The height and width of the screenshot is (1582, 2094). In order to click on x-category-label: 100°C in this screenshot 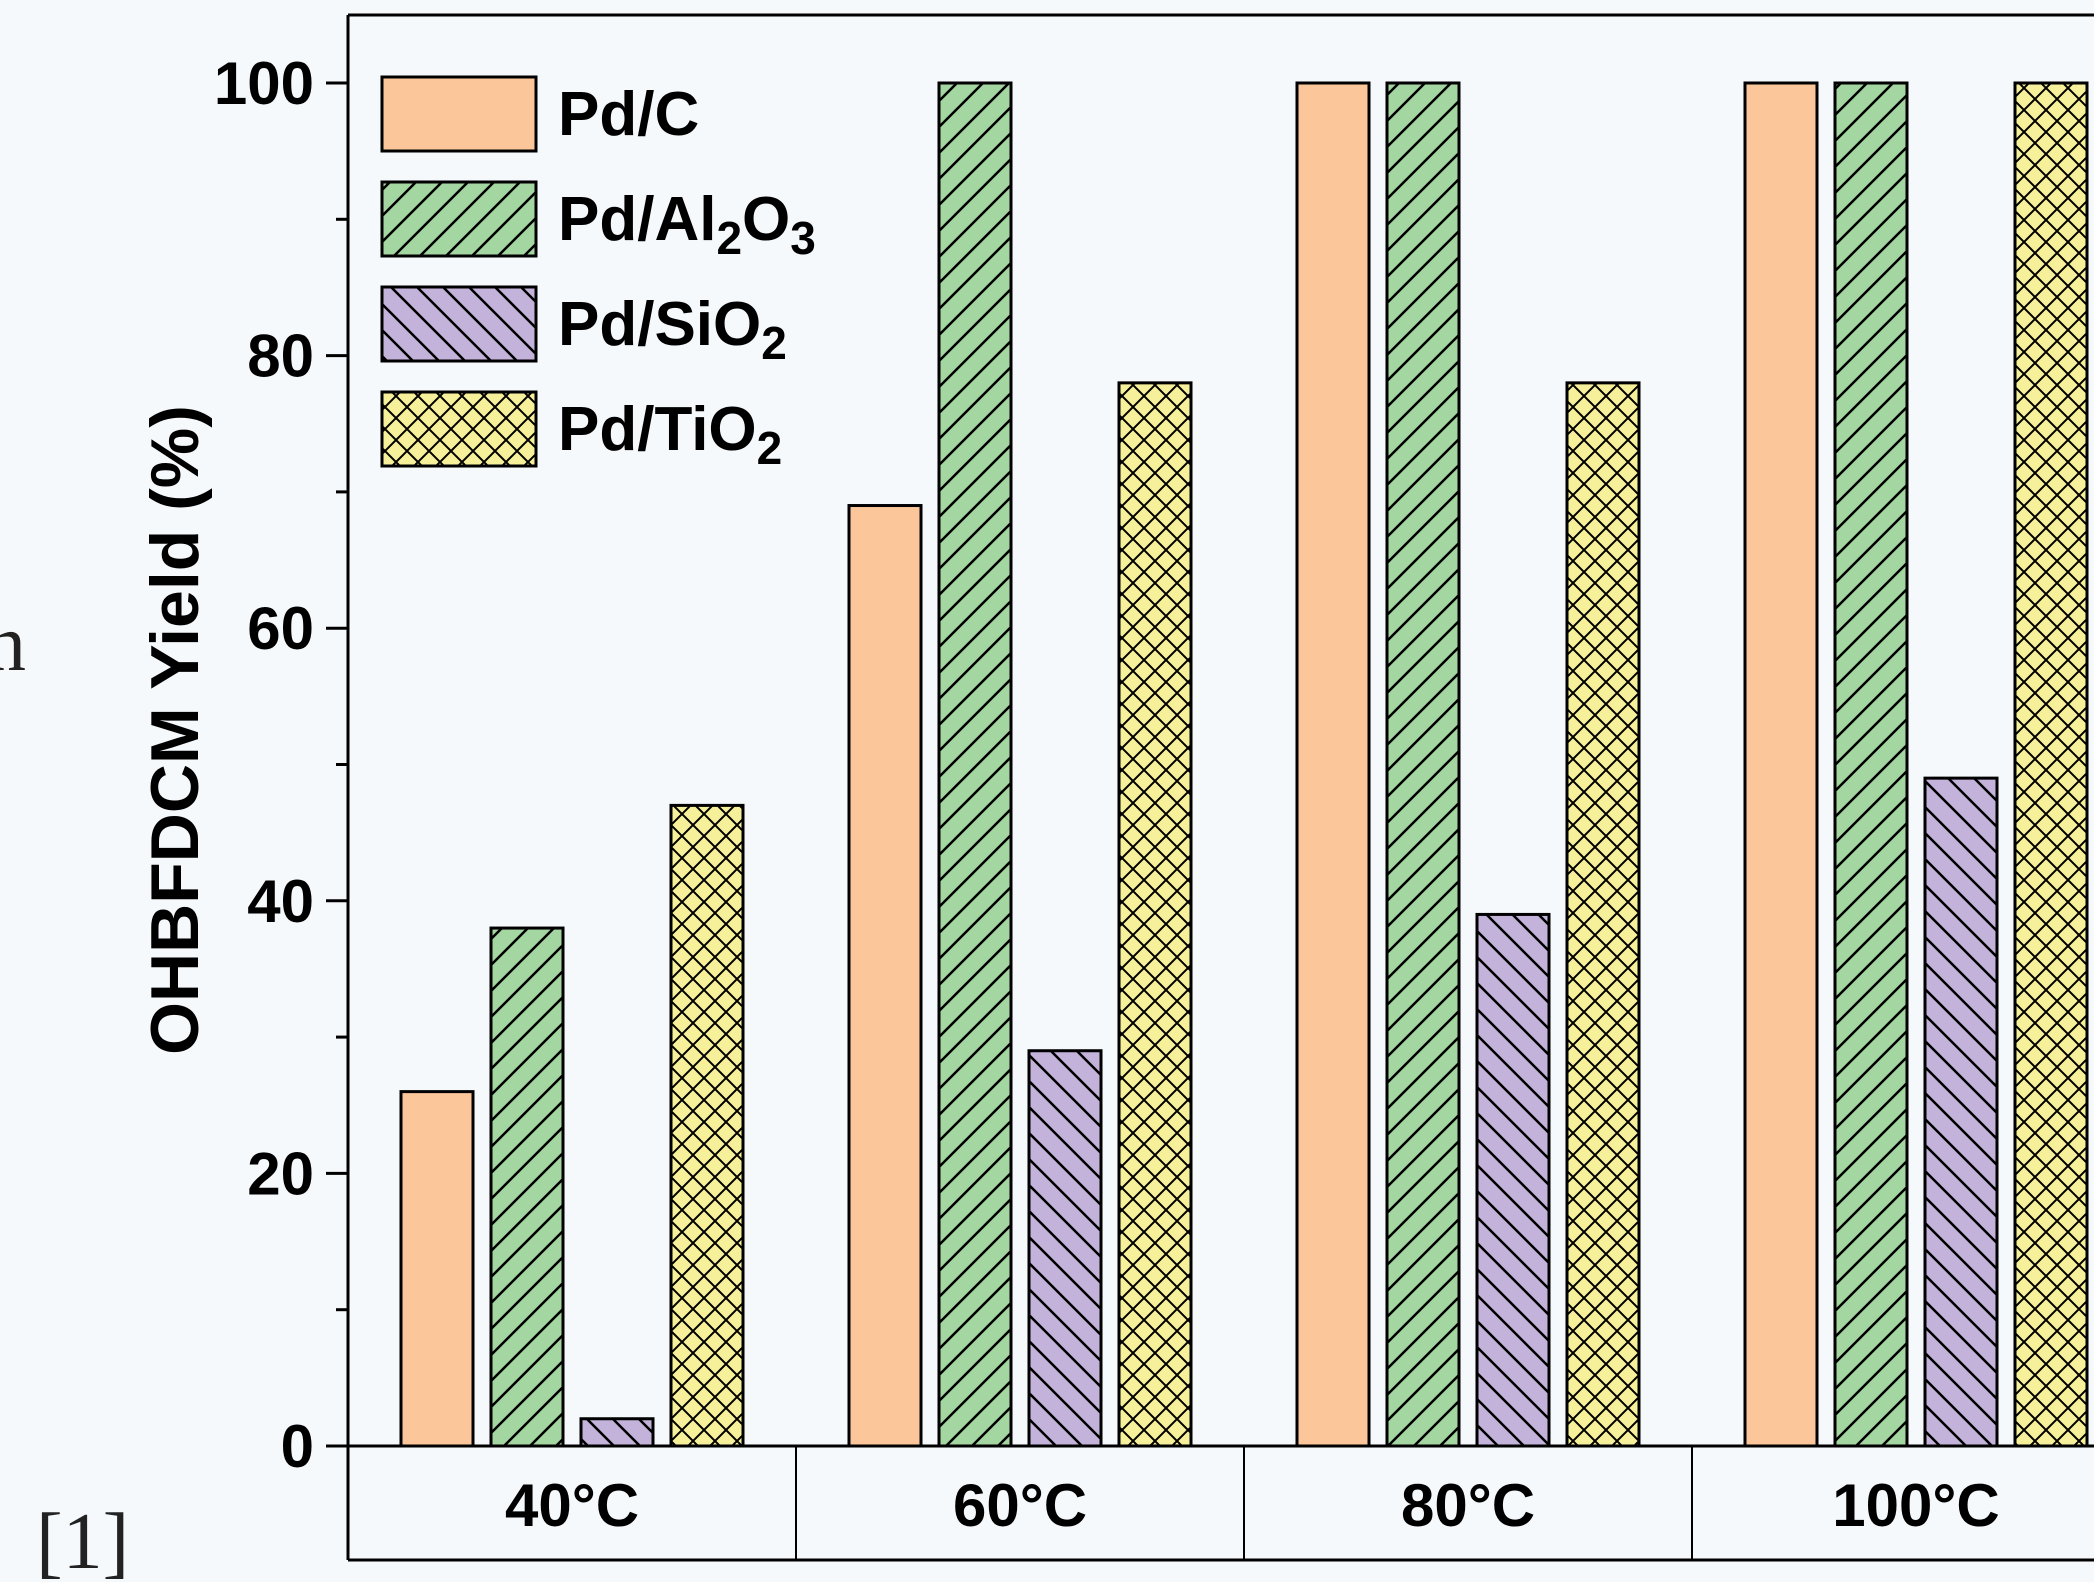, I will do `click(1915, 1505)`.